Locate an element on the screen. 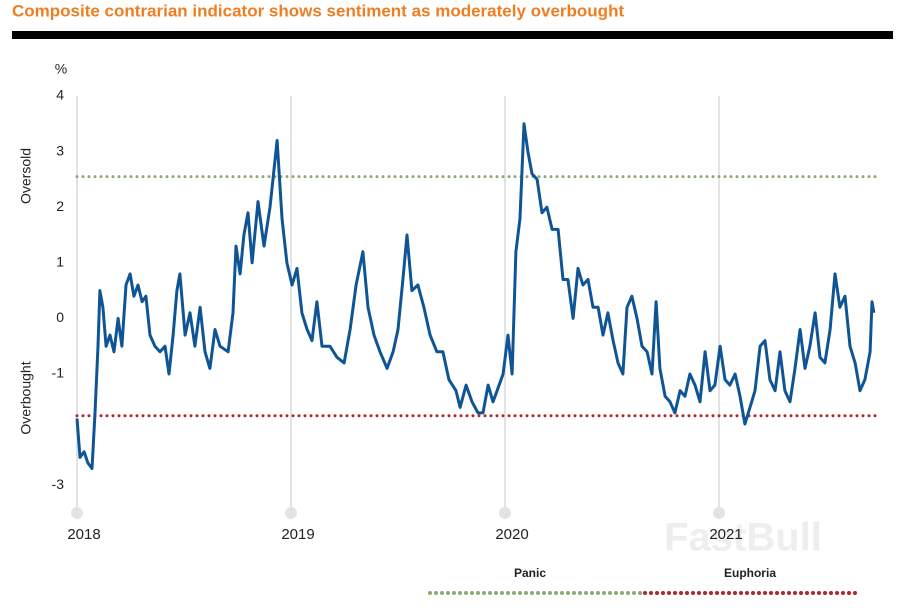  legend-label: Euphoria is located at coordinates (750, 573).